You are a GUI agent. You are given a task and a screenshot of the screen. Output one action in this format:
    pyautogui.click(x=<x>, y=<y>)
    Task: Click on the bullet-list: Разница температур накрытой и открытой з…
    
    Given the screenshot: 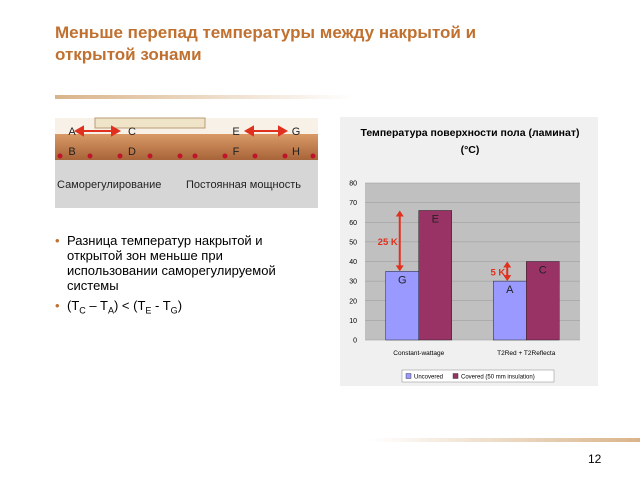 What is the action you would take?
    pyautogui.click(x=185, y=278)
    